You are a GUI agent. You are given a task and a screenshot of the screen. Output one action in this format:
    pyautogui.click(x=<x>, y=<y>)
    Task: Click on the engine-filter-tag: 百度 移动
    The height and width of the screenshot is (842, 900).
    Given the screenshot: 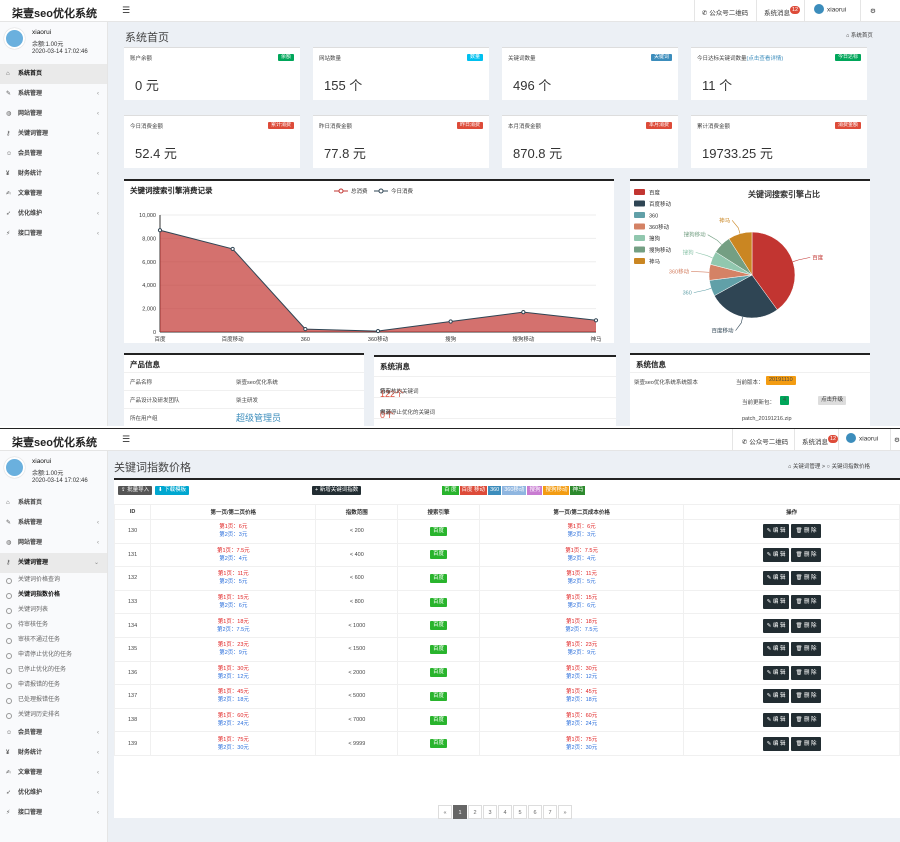 What is the action you would take?
    pyautogui.click(x=473, y=490)
    